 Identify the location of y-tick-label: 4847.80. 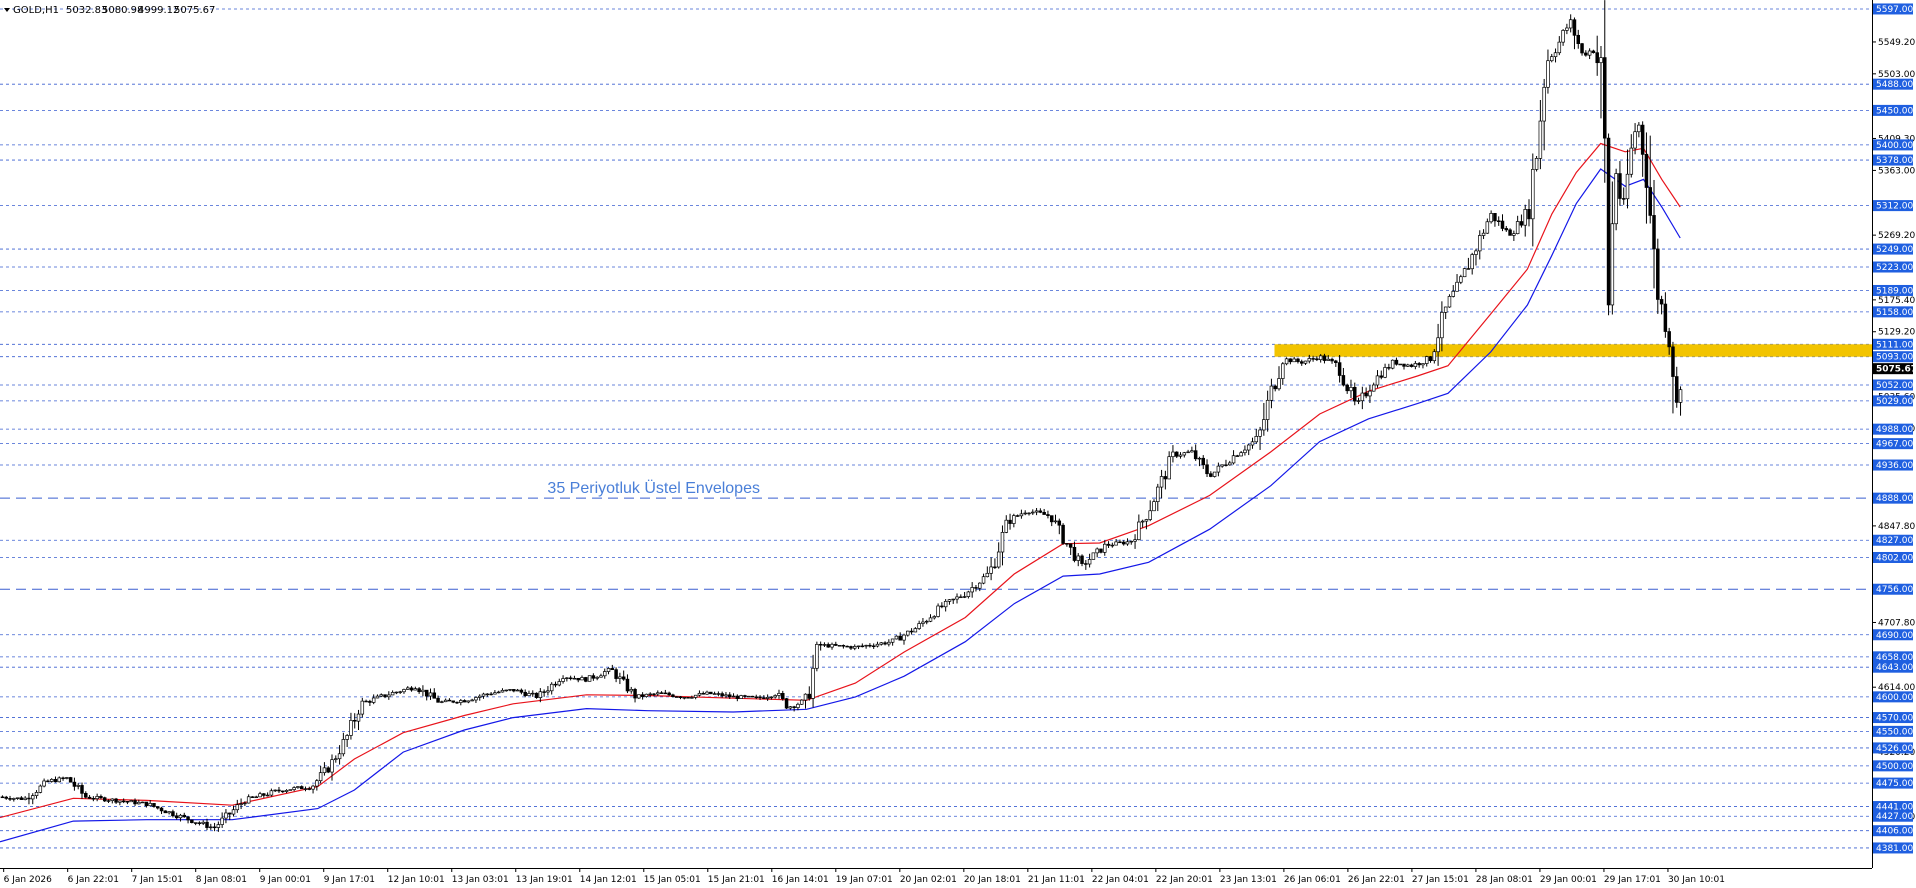
(1896, 527).